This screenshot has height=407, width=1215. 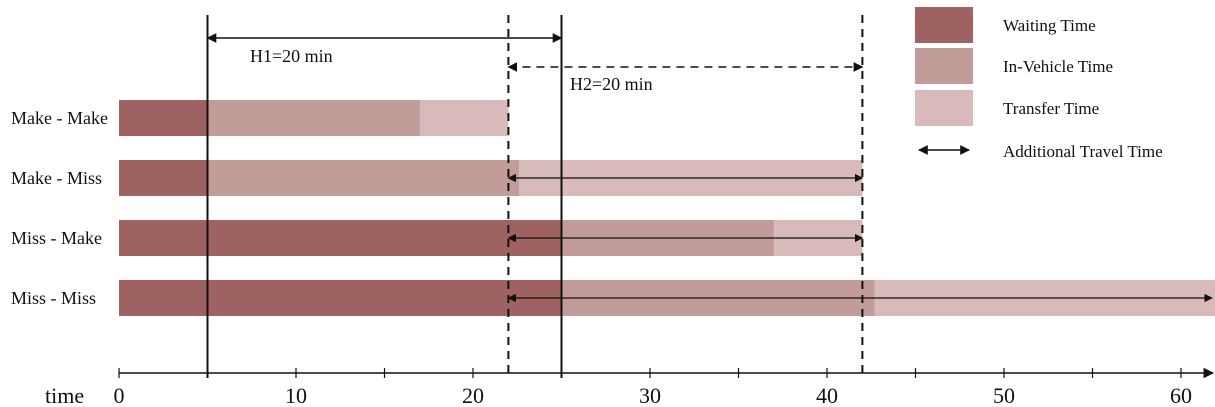 I want to click on category-label-make-make: Make - Make, so click(x=59, y=118).